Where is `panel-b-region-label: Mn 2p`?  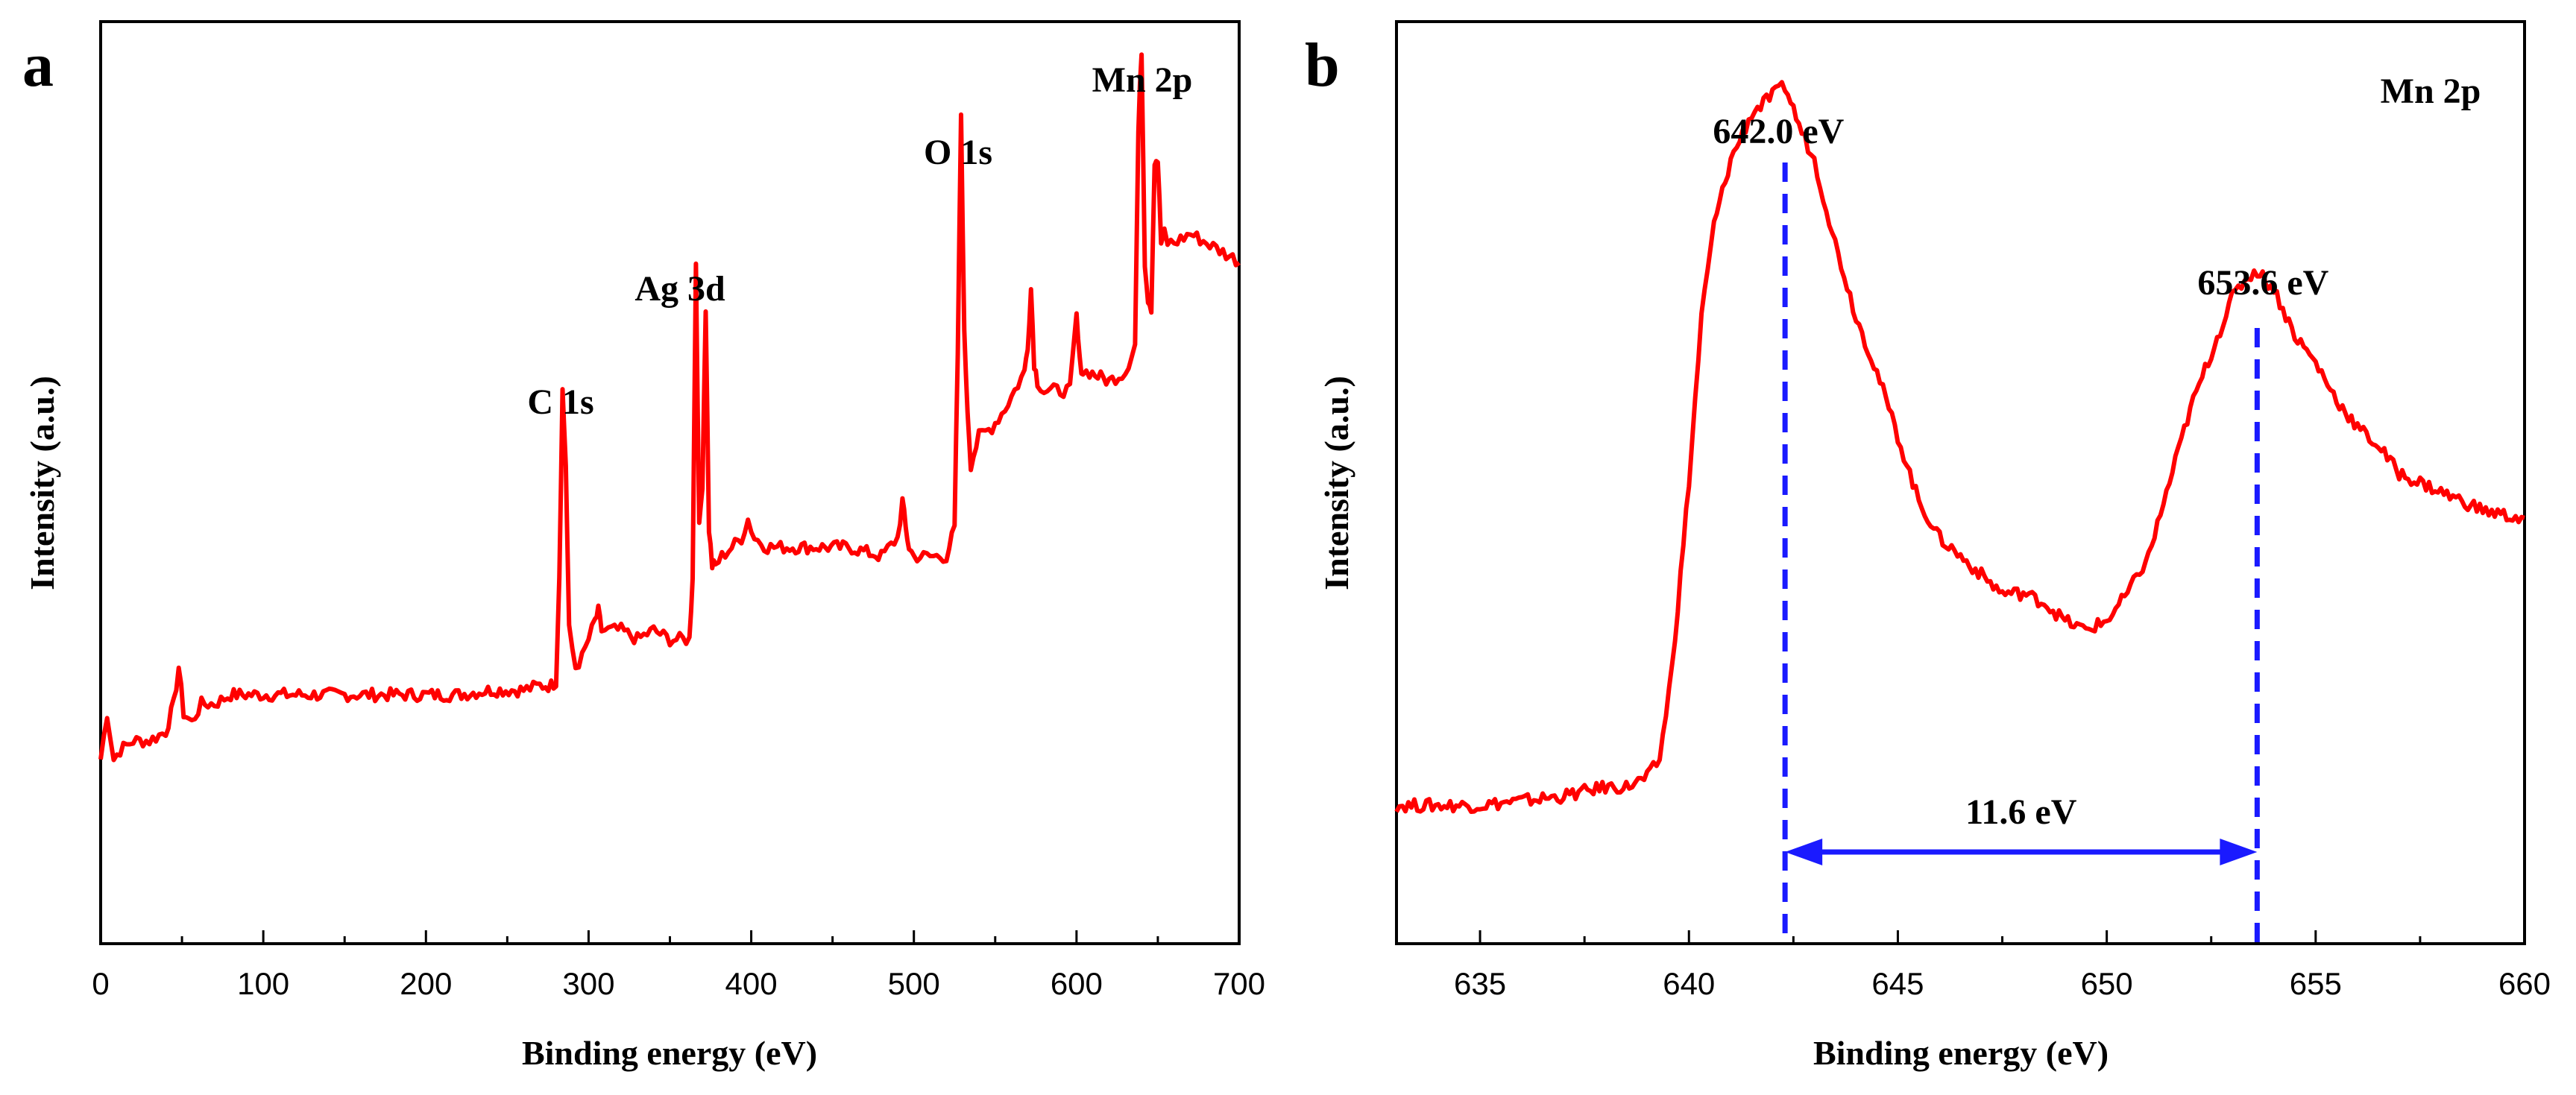
panel-b-region-label: Mn 2p is located at coordinates (2431, 91).